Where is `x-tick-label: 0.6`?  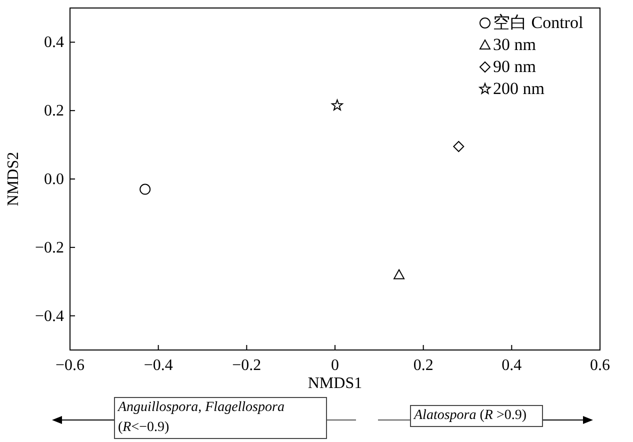 x-tick-label: 0.6 is located at coordinates (600, 365).